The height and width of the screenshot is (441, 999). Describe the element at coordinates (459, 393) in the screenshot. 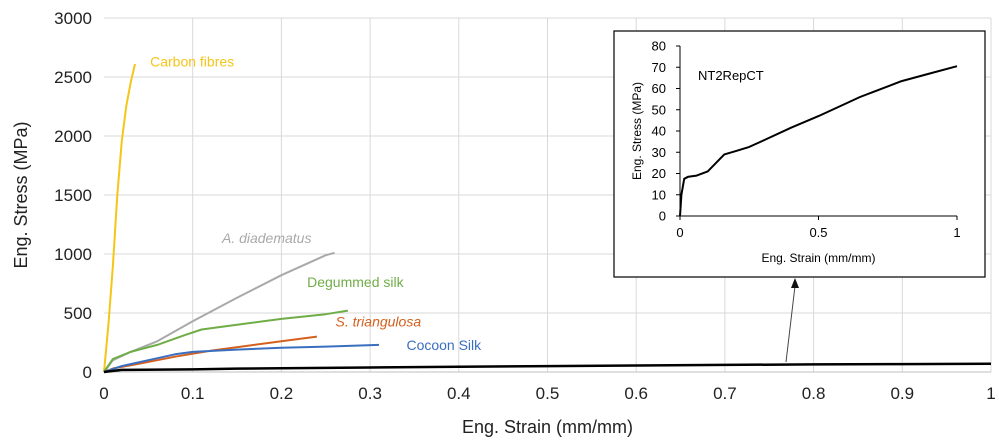

I see `x-tick-label: 0.4` at that location.